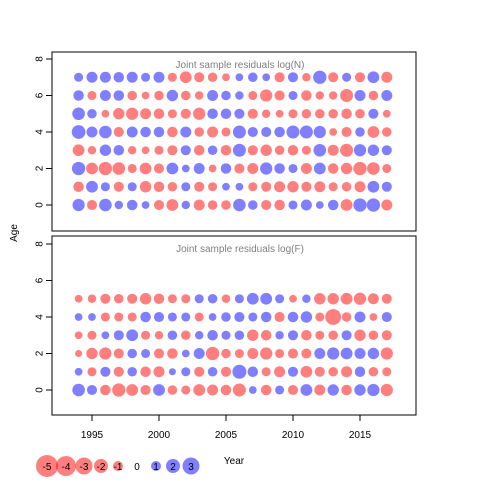 This screenshot has height=485, width=480. I want to click on bubble-log-n: 2010, age 7: 0.8, so click(293, 77).